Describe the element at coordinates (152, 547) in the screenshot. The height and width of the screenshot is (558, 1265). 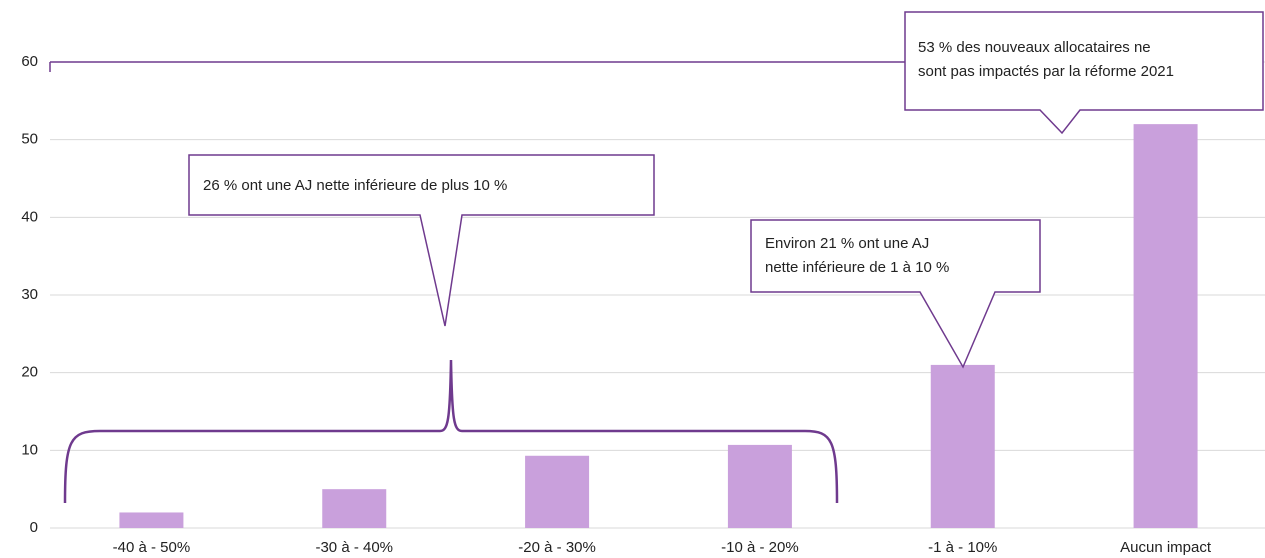
I see `x-tick-label: -40 à - 50%` at that location.